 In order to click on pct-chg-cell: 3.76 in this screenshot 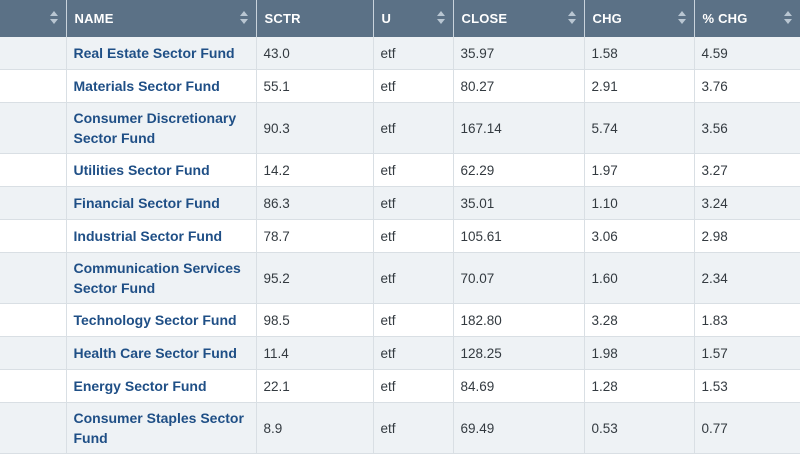, I will do `click(747, 86)`.